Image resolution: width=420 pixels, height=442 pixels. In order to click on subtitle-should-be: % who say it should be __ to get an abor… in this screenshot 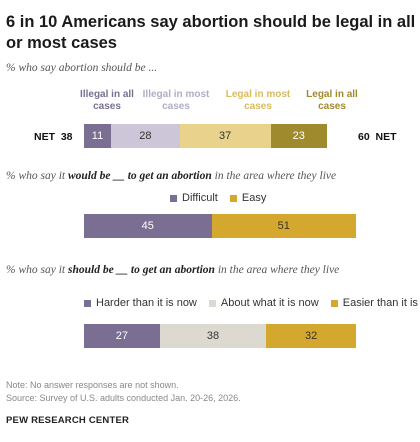, I will do `click(173, 270)`.